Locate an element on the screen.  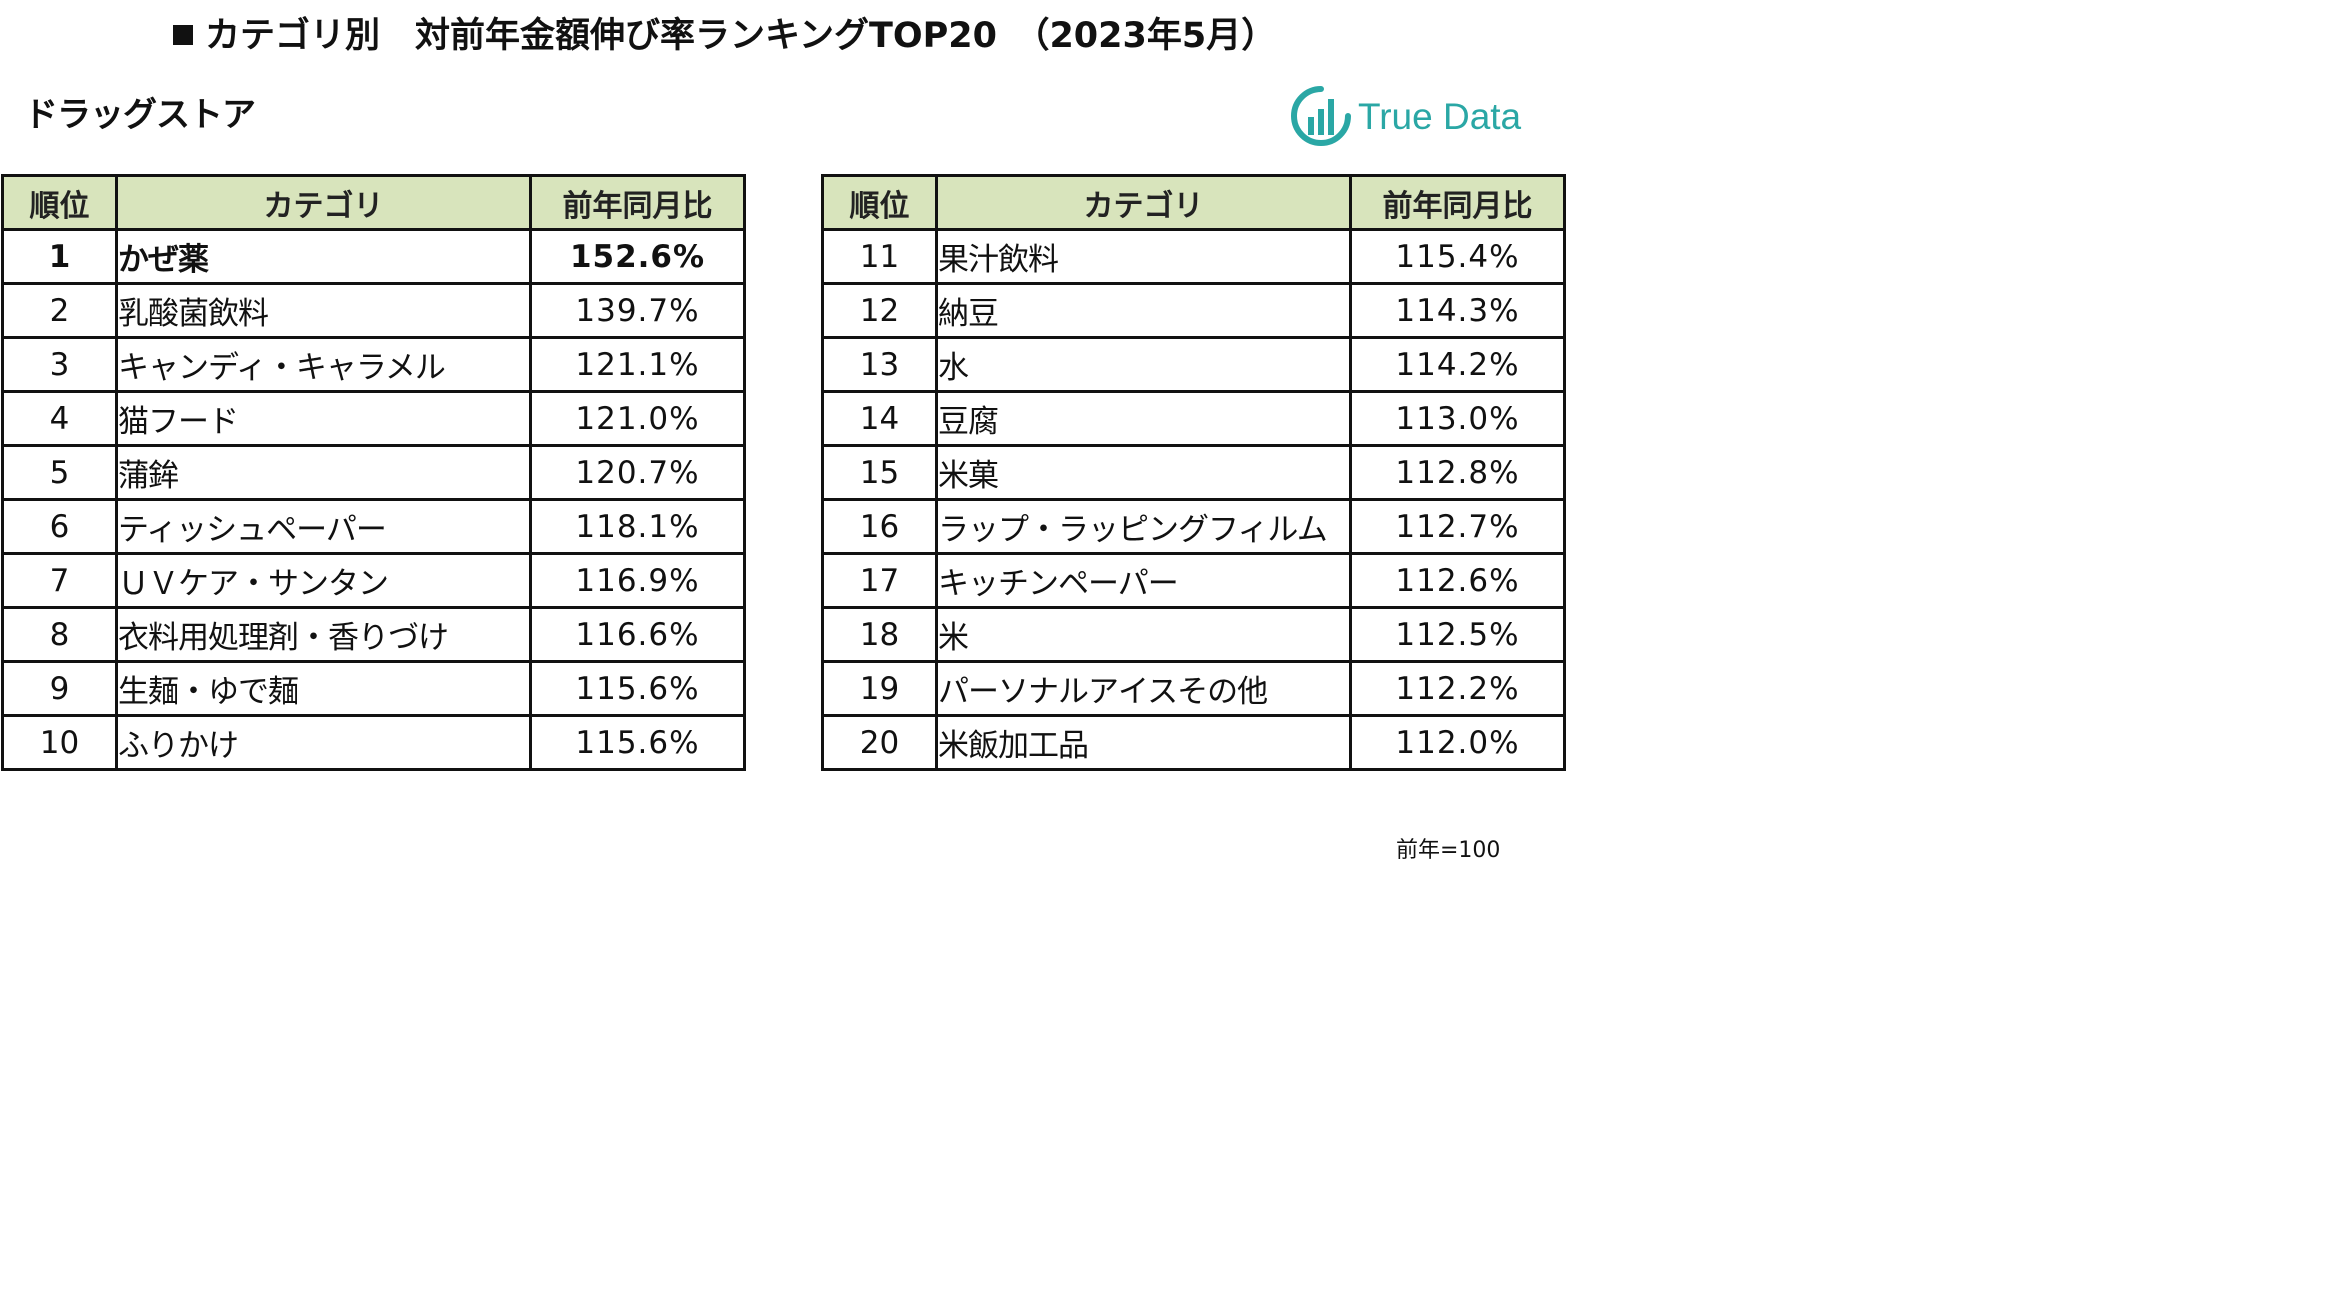
table-row: 20 米飯加工品 112.0% is located at coordinates (1193, 742).